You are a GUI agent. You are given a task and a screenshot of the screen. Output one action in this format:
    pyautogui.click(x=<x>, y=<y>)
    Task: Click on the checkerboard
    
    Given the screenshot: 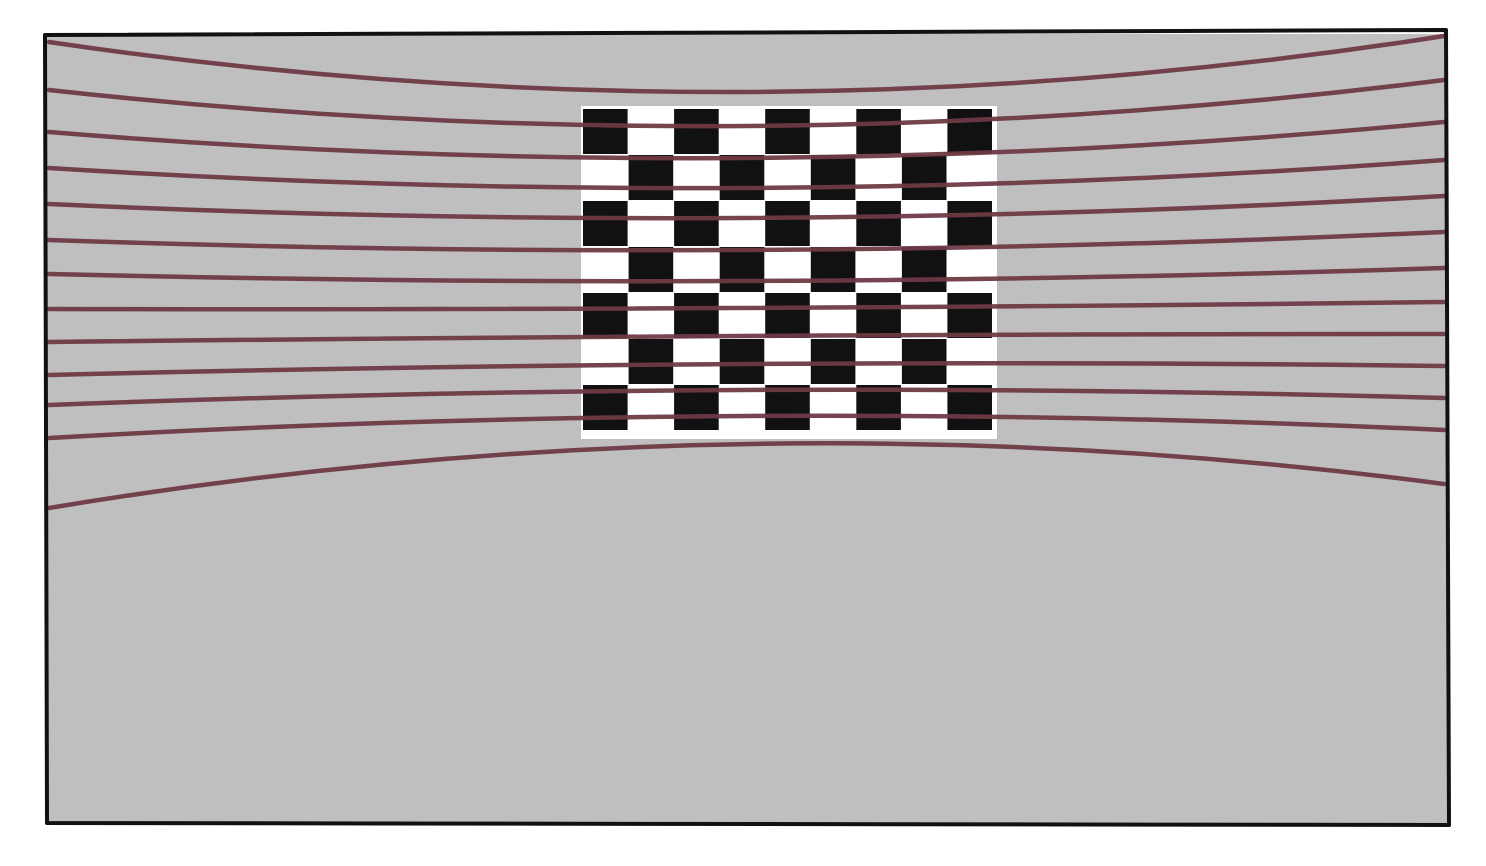 What is the action you would take?
    pyautogui.click(x=789, y=272)
    